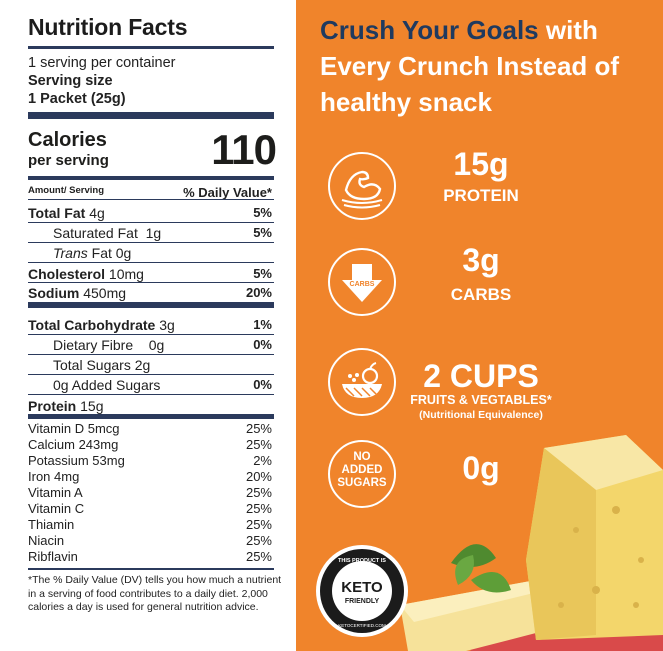  What do you see at coordinates (70, 253) in the screenshot?
I see `row-label: Trans` at bounding box center [70, 253].